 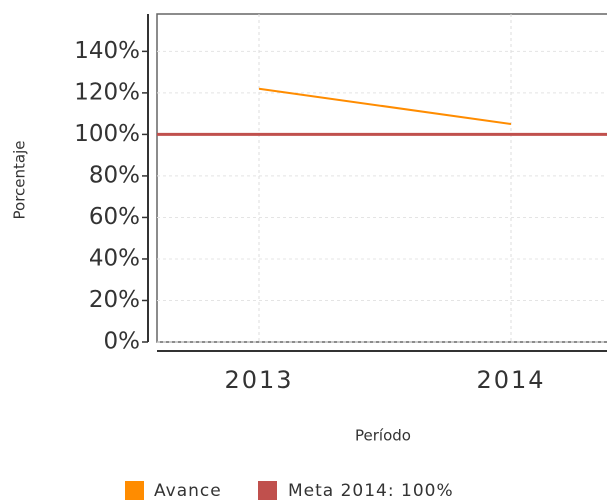 What do you see at coordinates (258, 380) in the screenshot?
I see `x-tick-label: 2013` at bounding box center [258, 380].